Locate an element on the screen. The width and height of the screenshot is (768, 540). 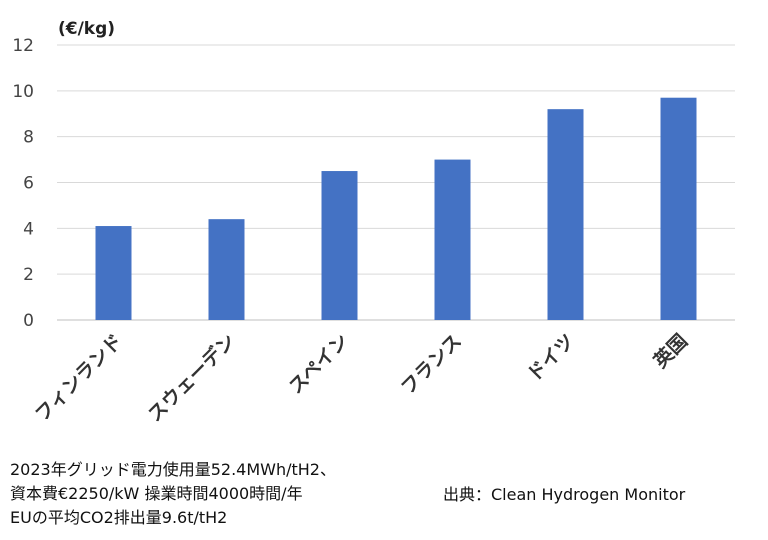
y-tick-label: 10 is located at coordinates (23, 92).